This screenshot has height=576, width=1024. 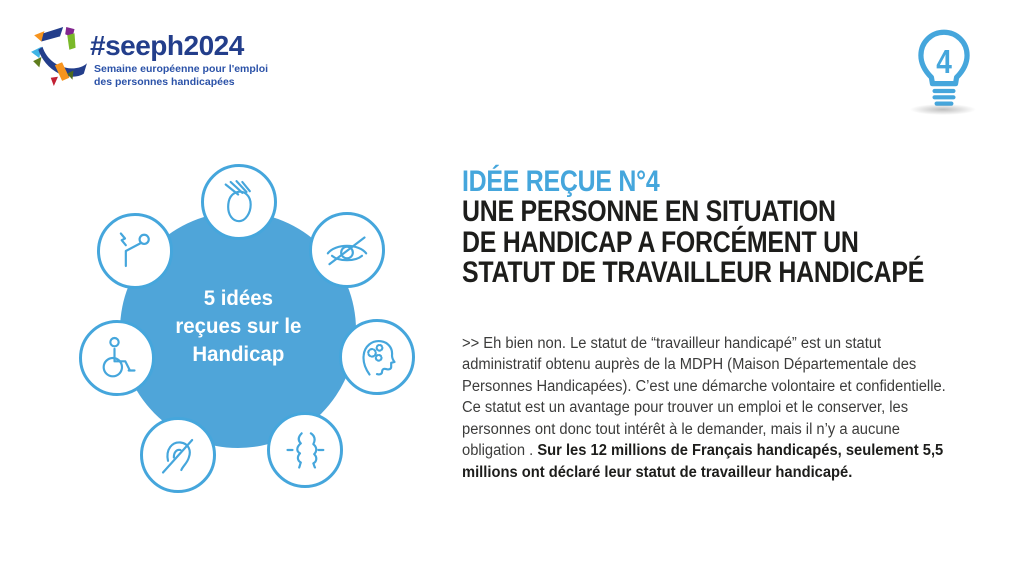 What do you see at coordinates (181, 69) in the screenshot?
I see `brand-tagline-line1: Semaine européenne pour l'emploi` at bounding box center [181, 69].